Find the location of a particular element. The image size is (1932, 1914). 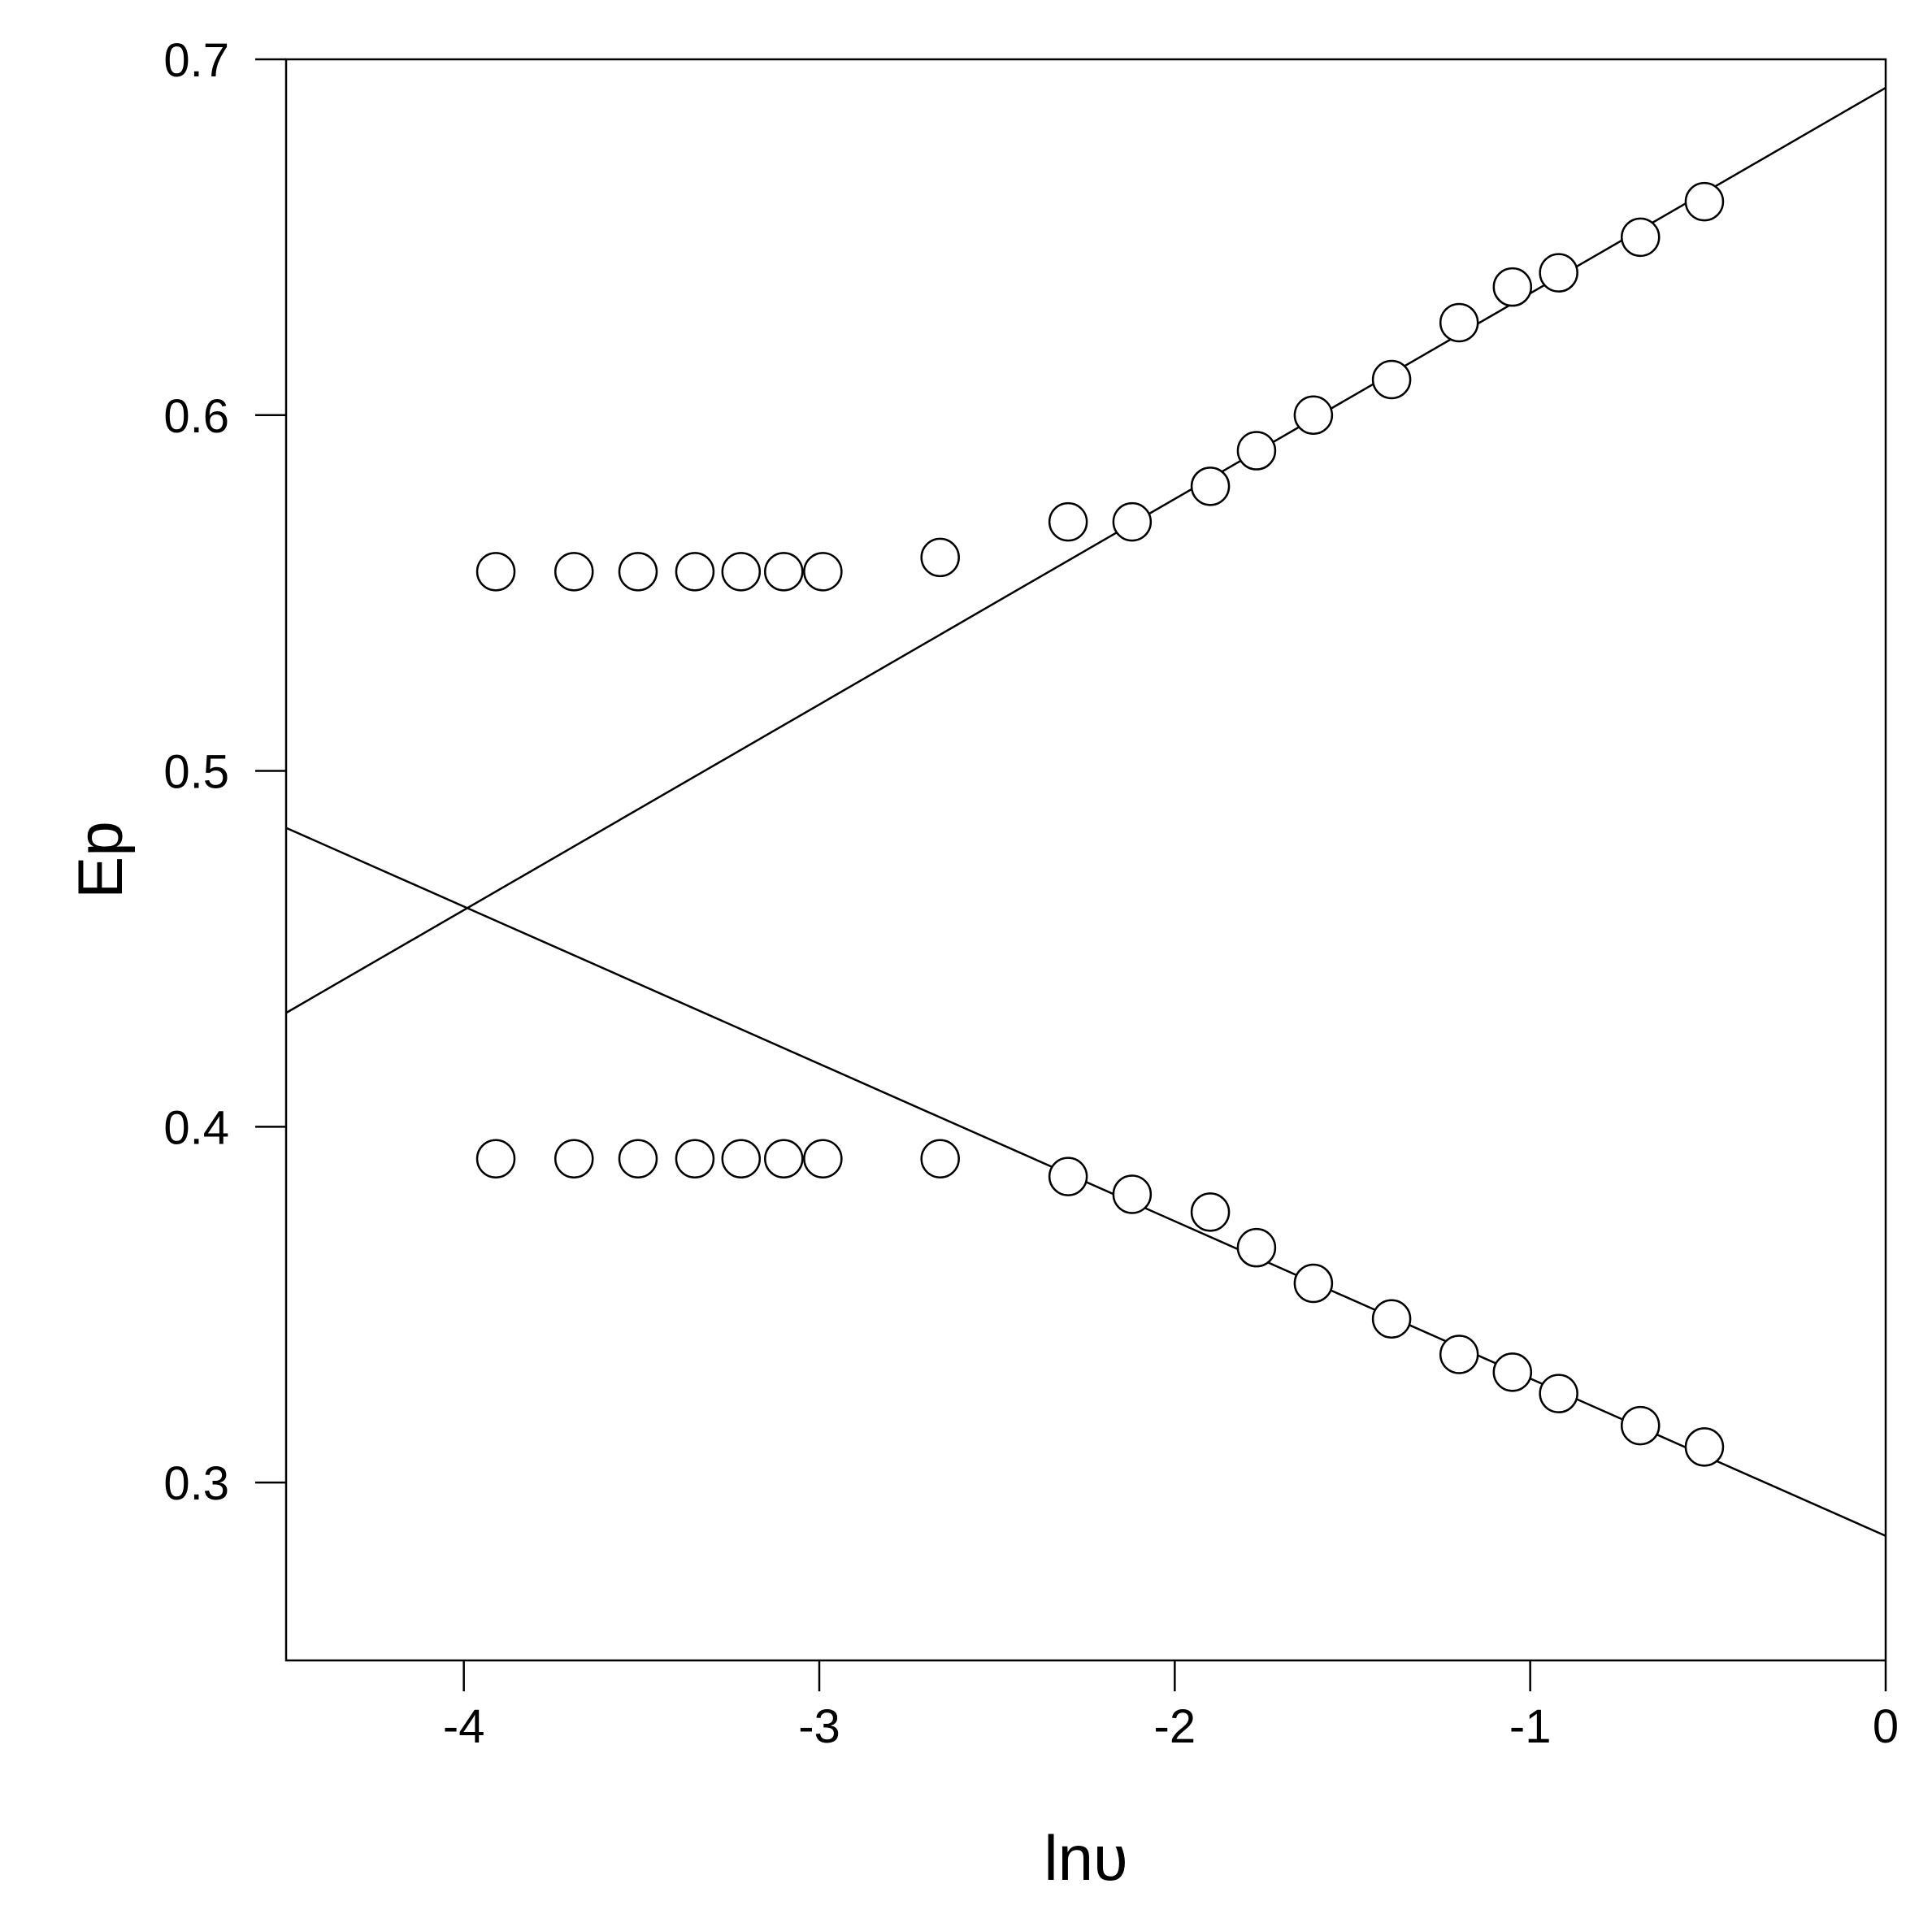

x-axis-title: lnυ is located at coordinates (1085, 1858).